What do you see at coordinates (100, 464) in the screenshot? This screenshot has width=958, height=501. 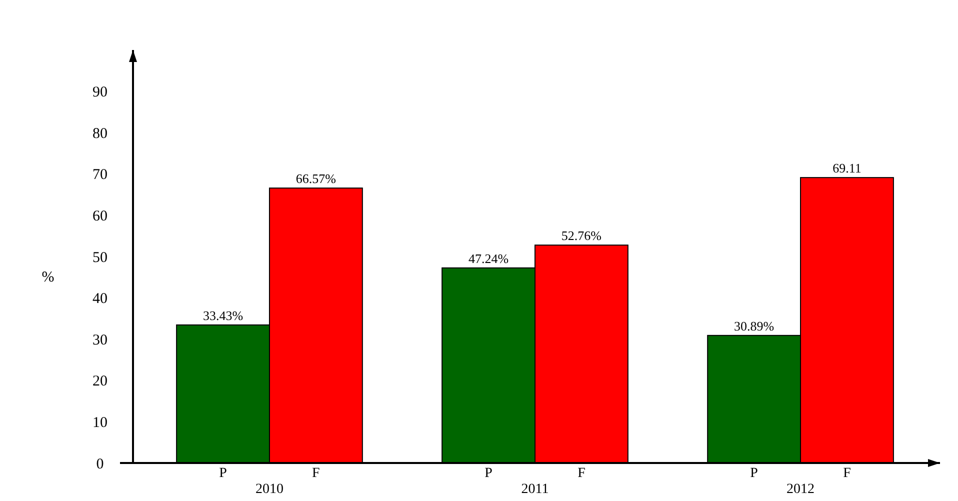 I see `y-tick-label: 0` at bounding box center [100, 464].